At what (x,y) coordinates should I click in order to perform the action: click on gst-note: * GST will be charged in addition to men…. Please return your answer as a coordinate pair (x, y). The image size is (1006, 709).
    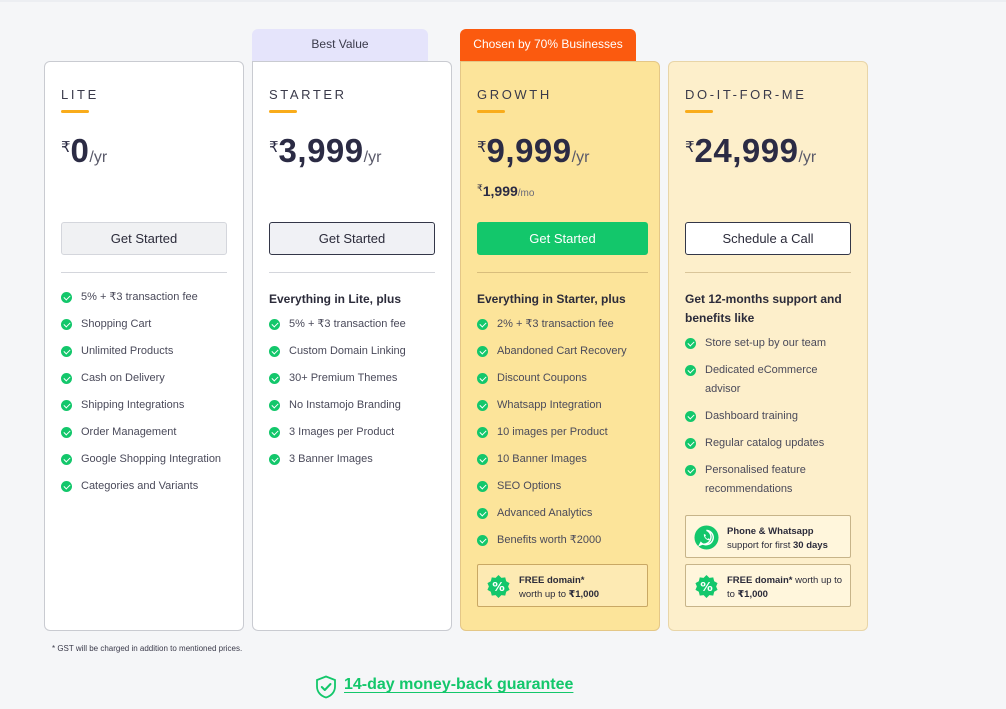
    Looking at the image, I should click on (147, 648).